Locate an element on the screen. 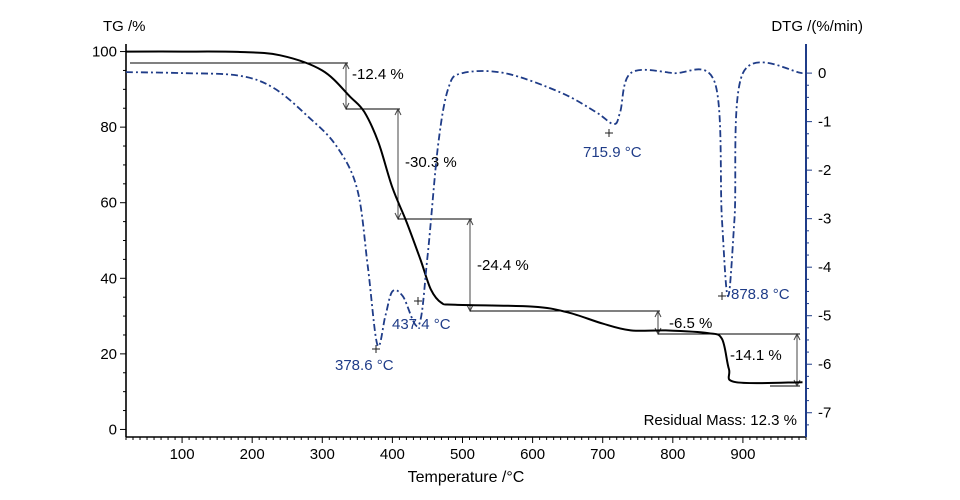  y-right-tick-label: -4 is located at coordinates (824, 267).